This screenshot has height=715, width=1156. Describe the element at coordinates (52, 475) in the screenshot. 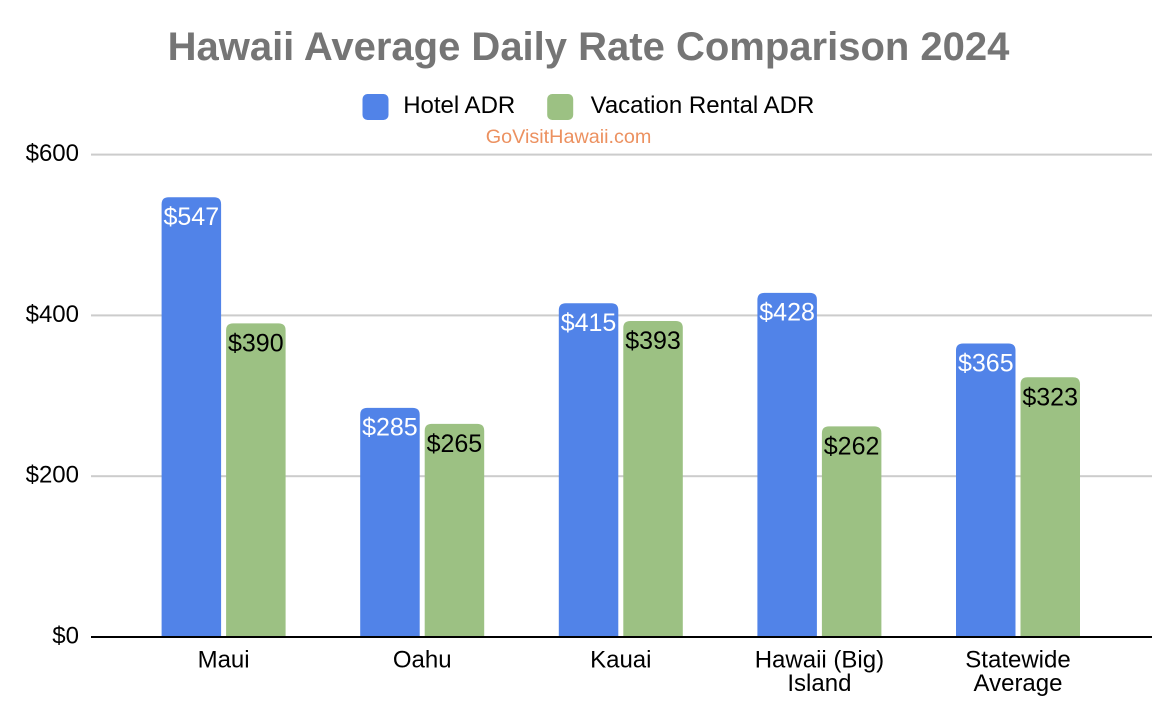

I see `svg-text: $200` at that location.